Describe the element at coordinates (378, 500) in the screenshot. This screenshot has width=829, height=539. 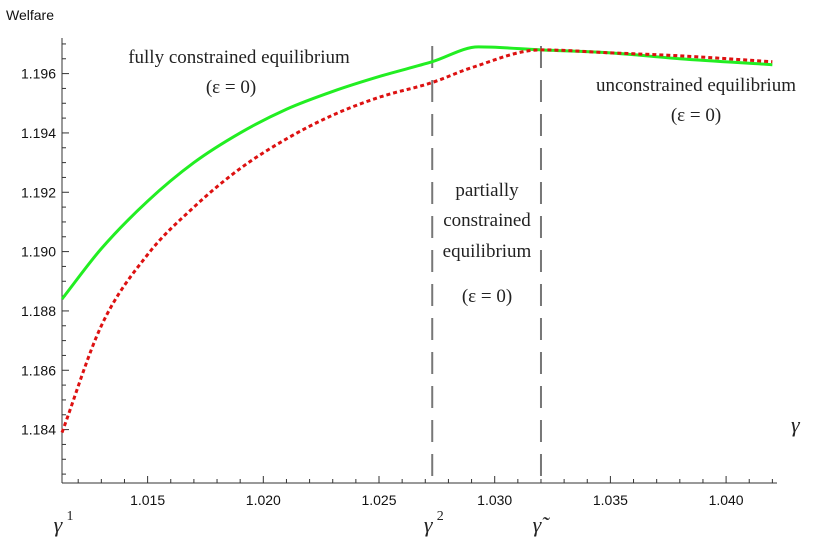
I see `x-tick-label: 1.025` at that location.